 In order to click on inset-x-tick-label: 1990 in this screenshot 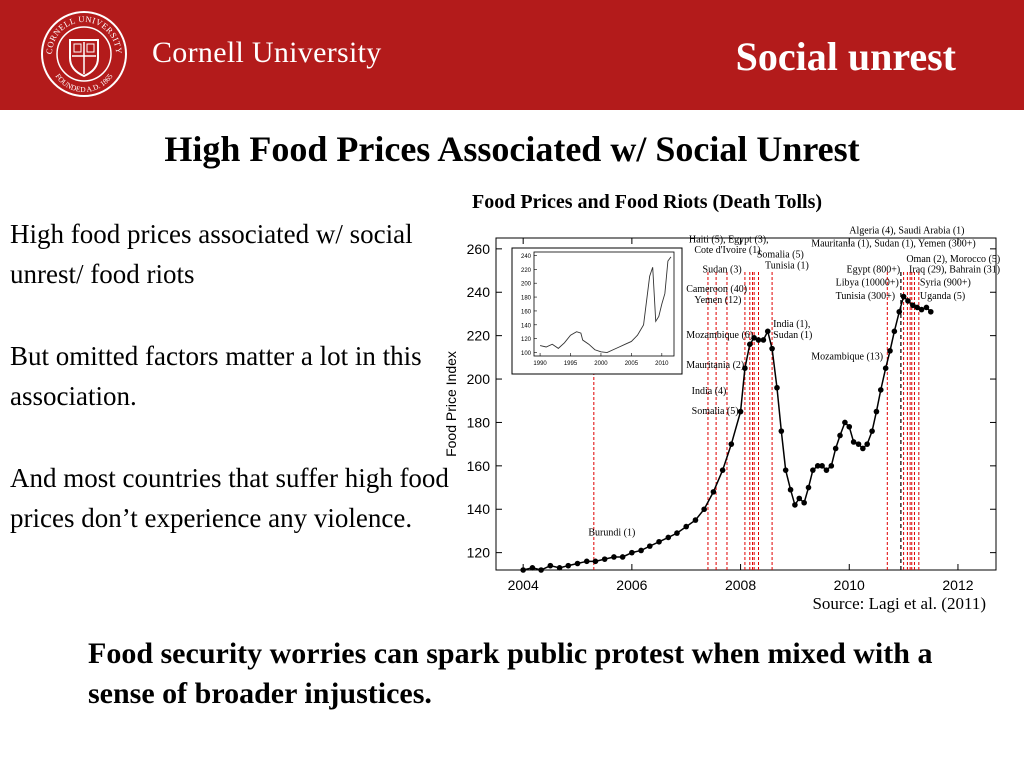, I will do `click(540, 364)`.